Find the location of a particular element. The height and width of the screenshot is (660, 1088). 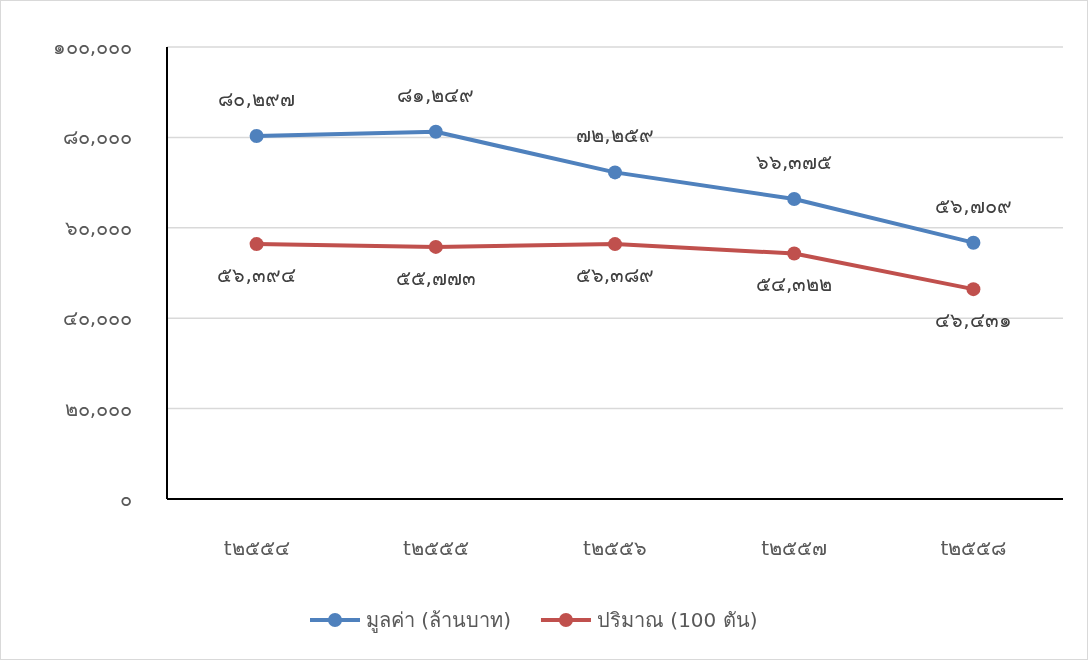

legend-label: มูลค่า (ล้านบาท) is located at coordinates (438, 620).